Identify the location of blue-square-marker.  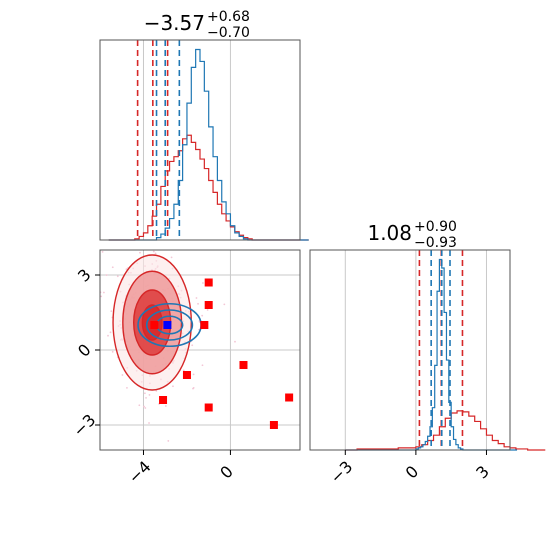
(167, 325).